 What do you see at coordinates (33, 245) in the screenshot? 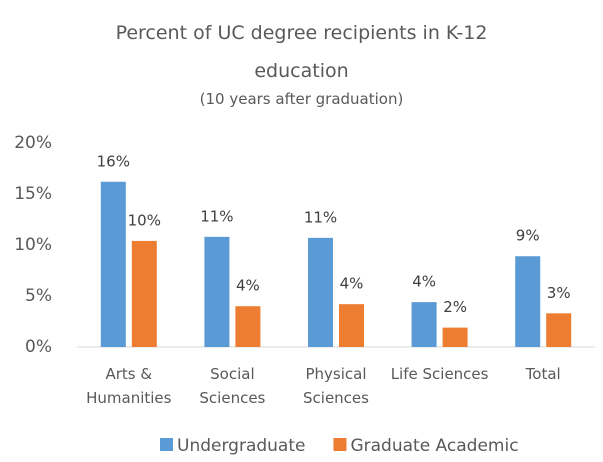
I see `y-tick-label: 10%` at bounding box center [33, 245].